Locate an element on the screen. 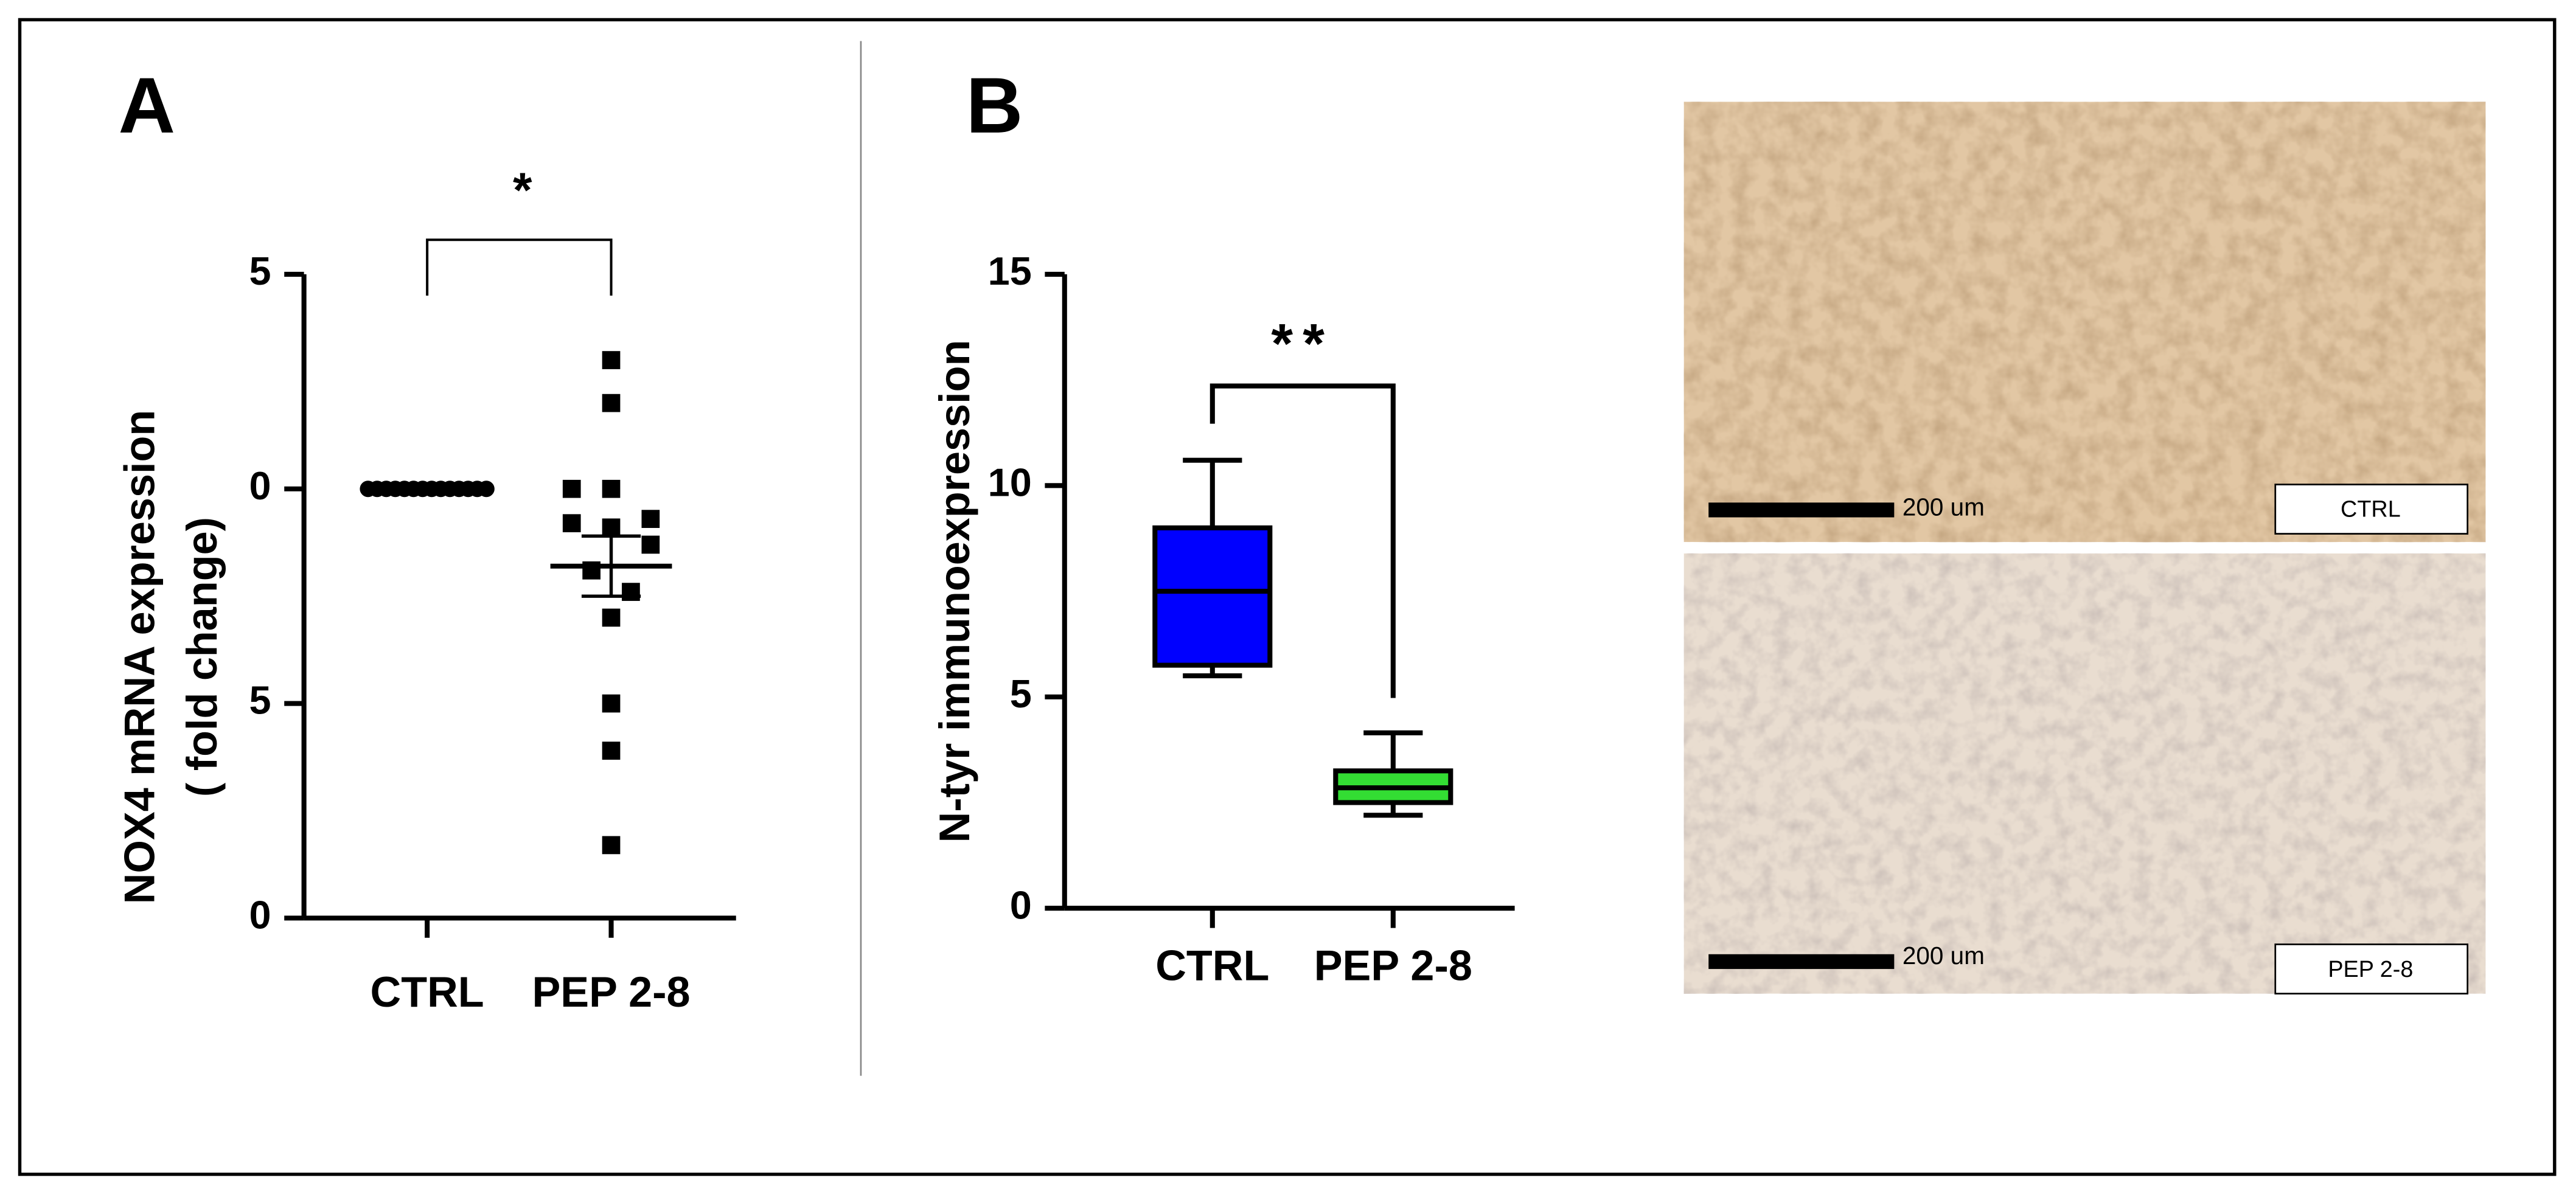 The image size is (2576, 1194). y-axis-label: N-tyr immunoexpression is located at coordinates (954, 591).